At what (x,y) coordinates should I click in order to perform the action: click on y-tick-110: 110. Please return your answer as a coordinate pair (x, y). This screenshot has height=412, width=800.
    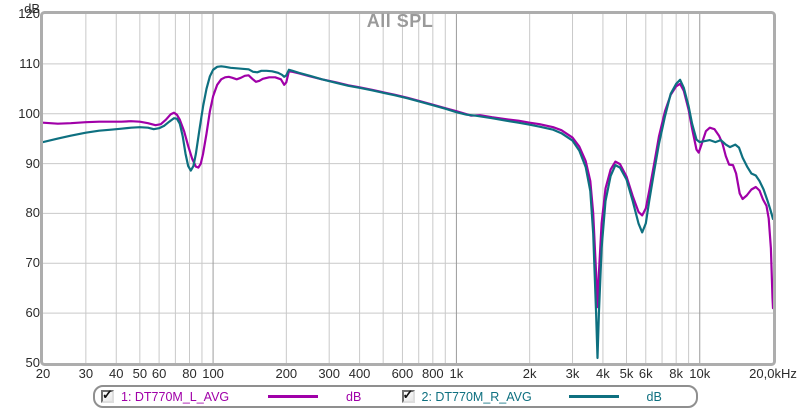
    Looking at the image, I should click on (29, 63).